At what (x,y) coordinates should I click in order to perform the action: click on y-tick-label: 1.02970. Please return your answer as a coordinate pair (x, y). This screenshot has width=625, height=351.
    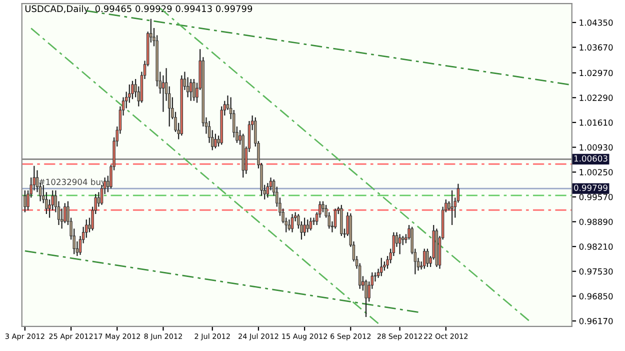
    Looking at the image, I should click on (596, 73).